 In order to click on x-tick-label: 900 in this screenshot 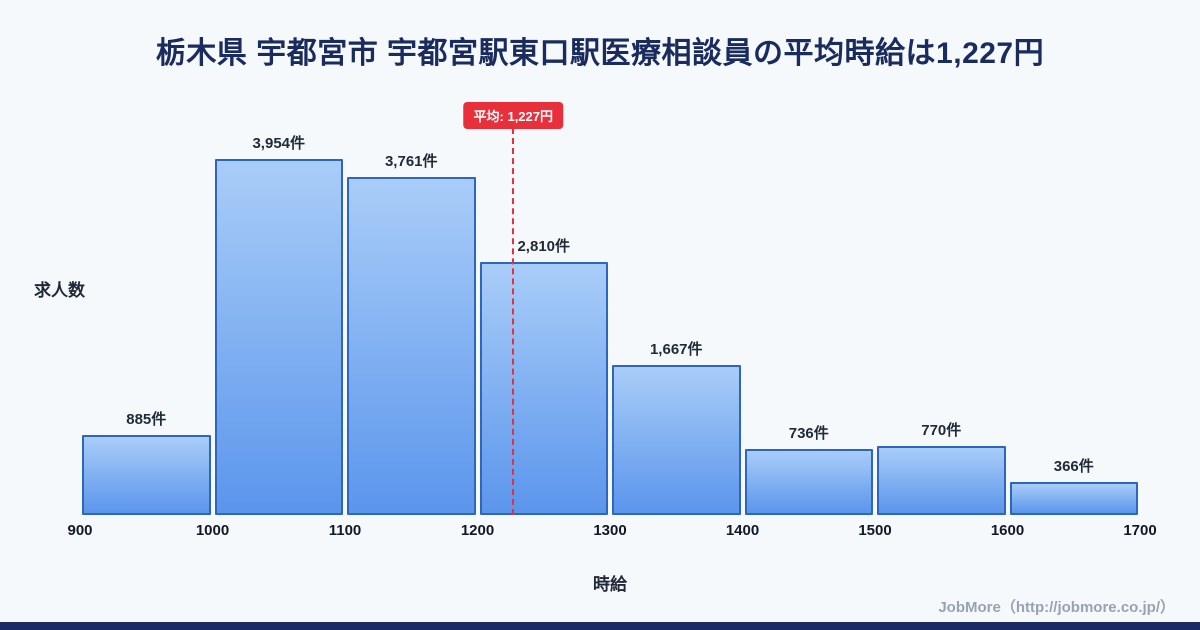, I will do `click(80, 530)`.